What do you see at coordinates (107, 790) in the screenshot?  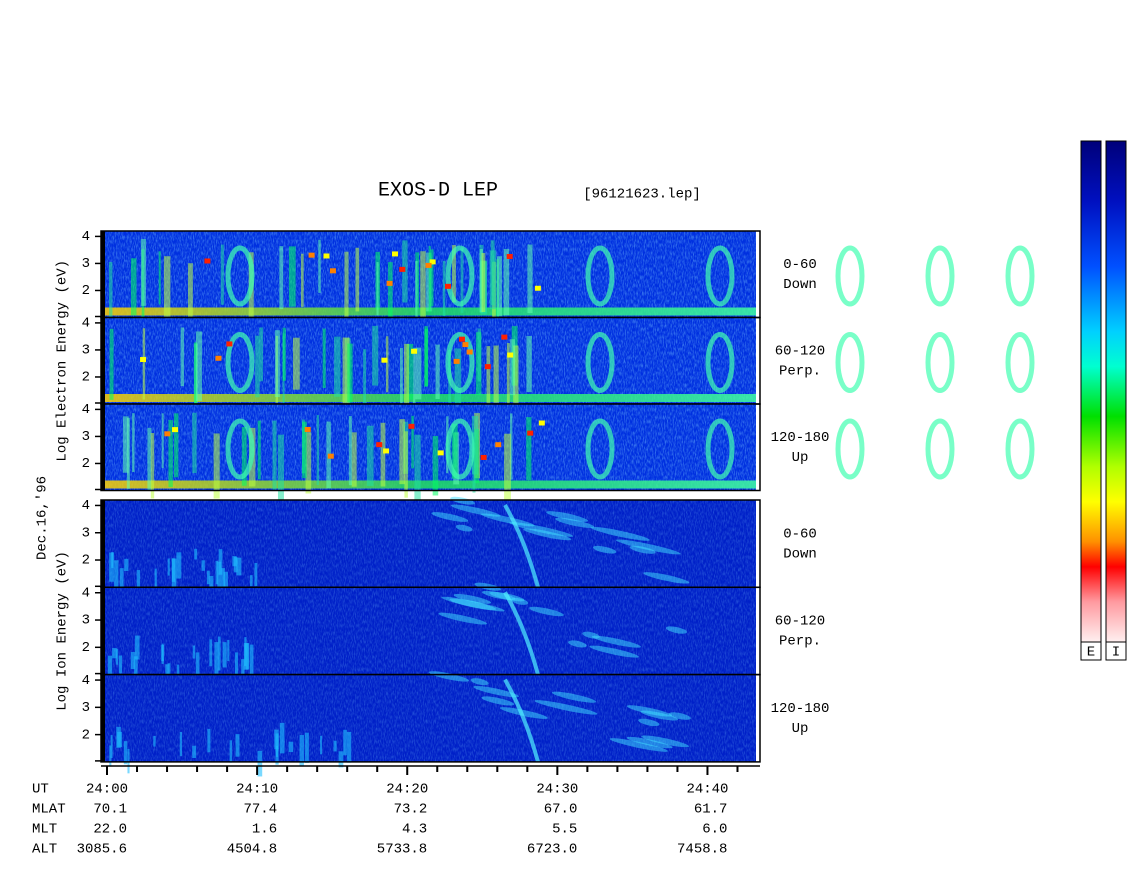 I see `x-tick-label: 24:00` at bounding box center [107, 790].